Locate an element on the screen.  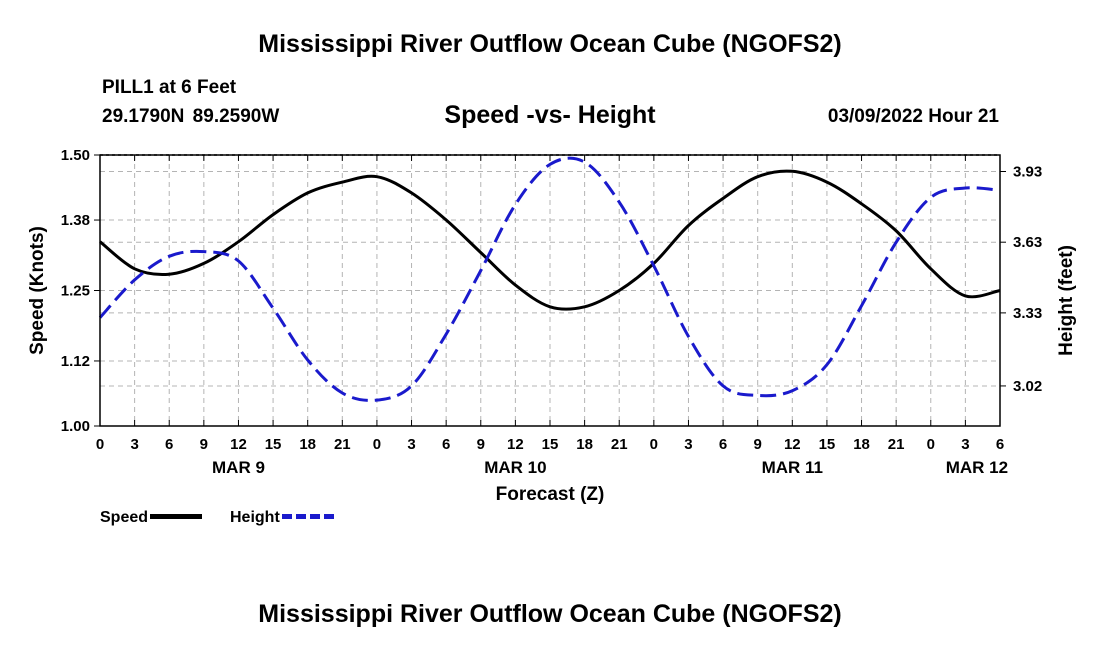
x-axis-title: Forecast (Z) is located at coordinates (550, 494).